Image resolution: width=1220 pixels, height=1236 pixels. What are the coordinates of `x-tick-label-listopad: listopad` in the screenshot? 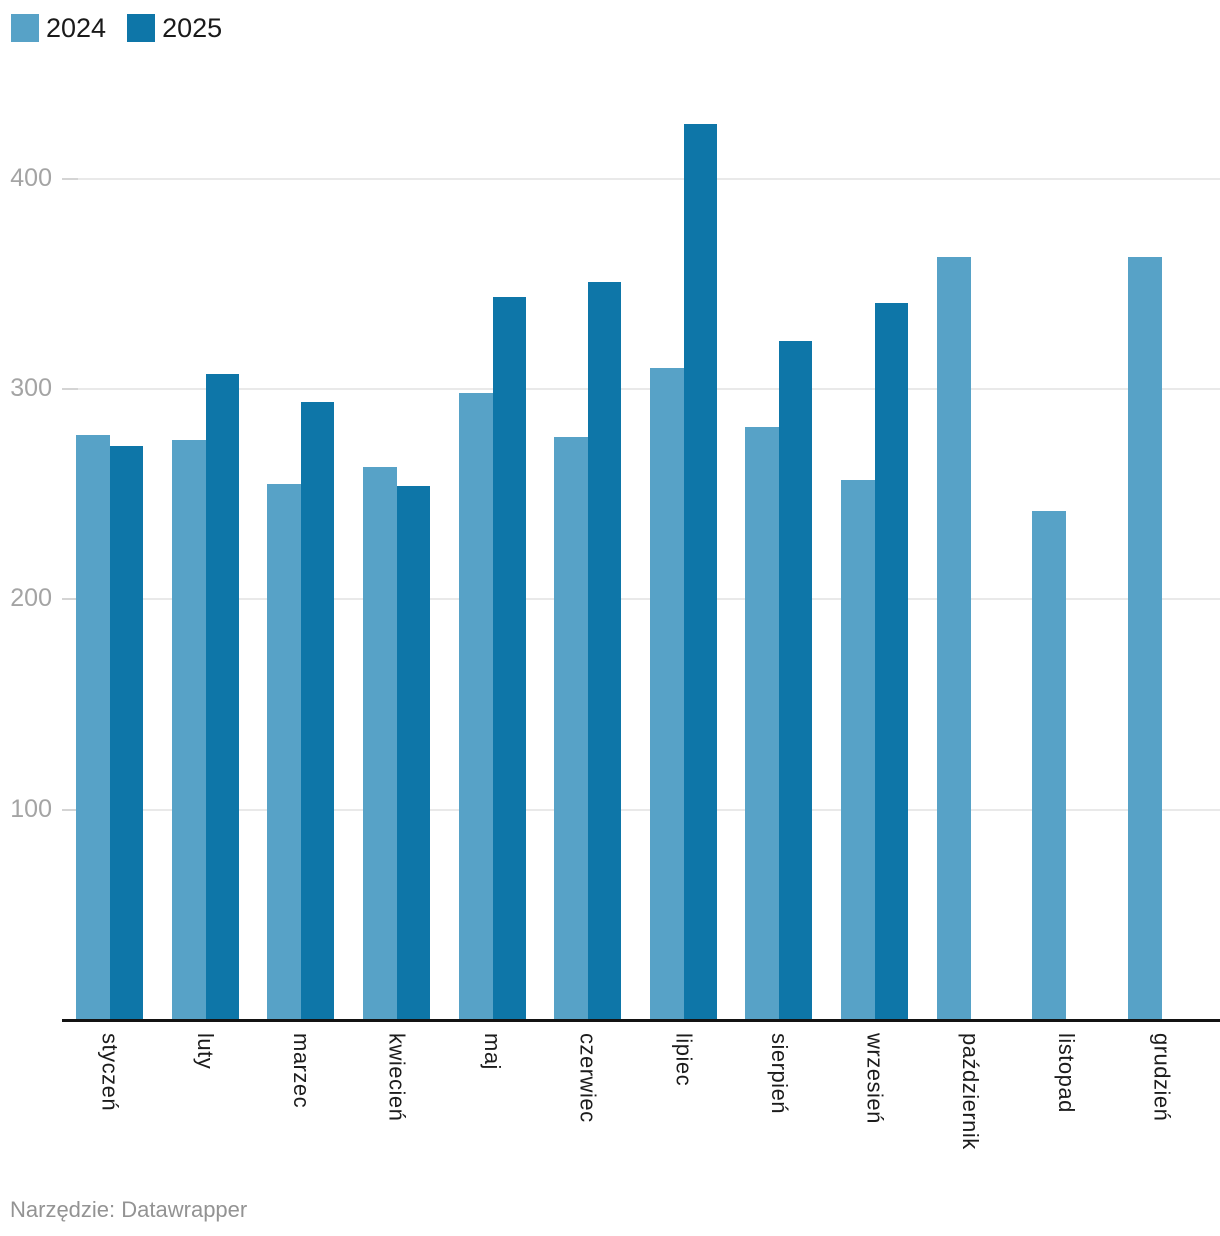 It's located at (1066, 1073).